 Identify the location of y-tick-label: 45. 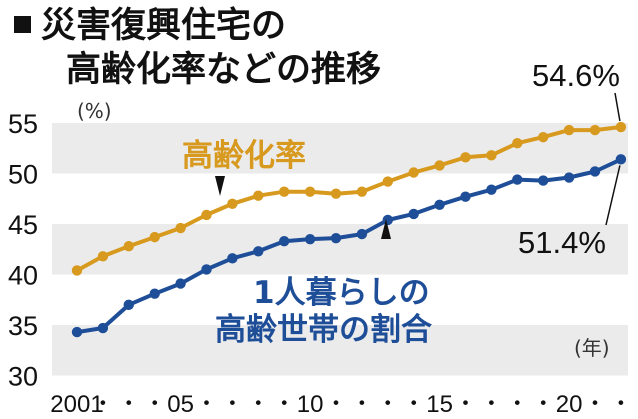
(23, 225).